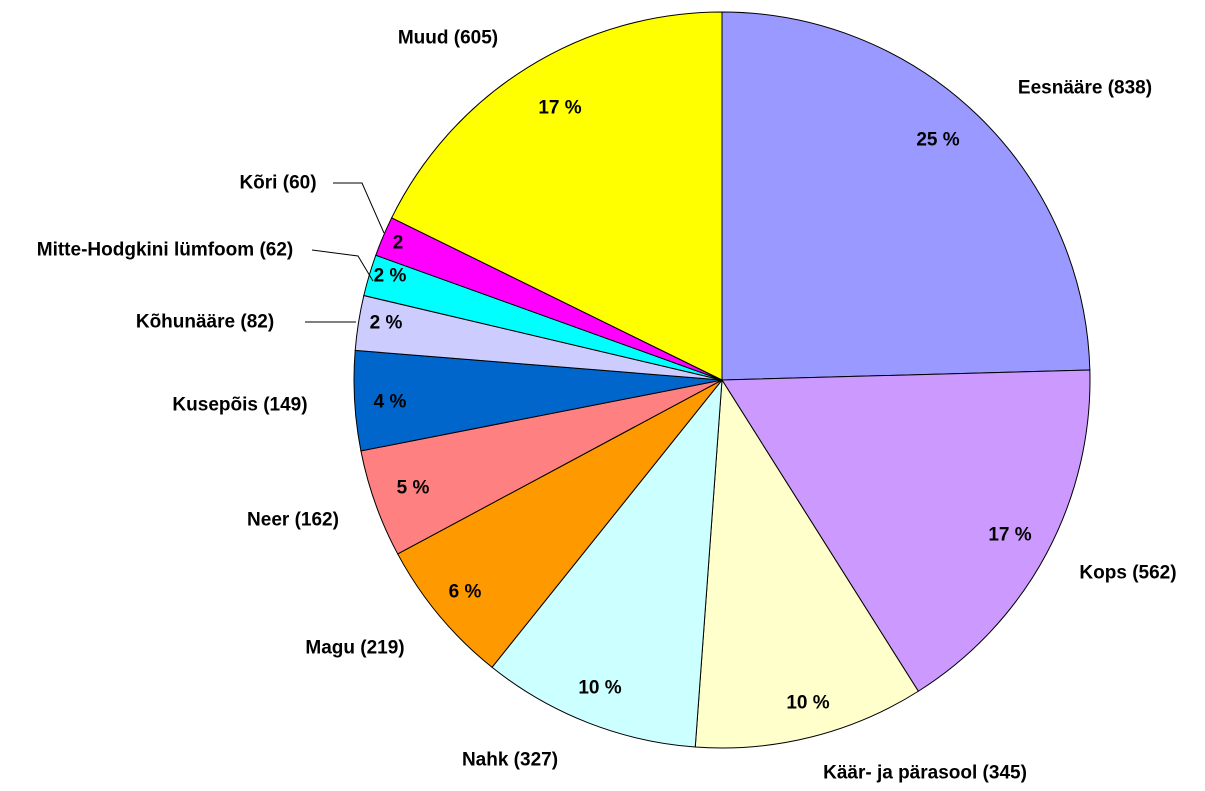  Describe the element at coordinates (293, 520) in the screenshot. I see `category-label: Neer (162)` at that location.